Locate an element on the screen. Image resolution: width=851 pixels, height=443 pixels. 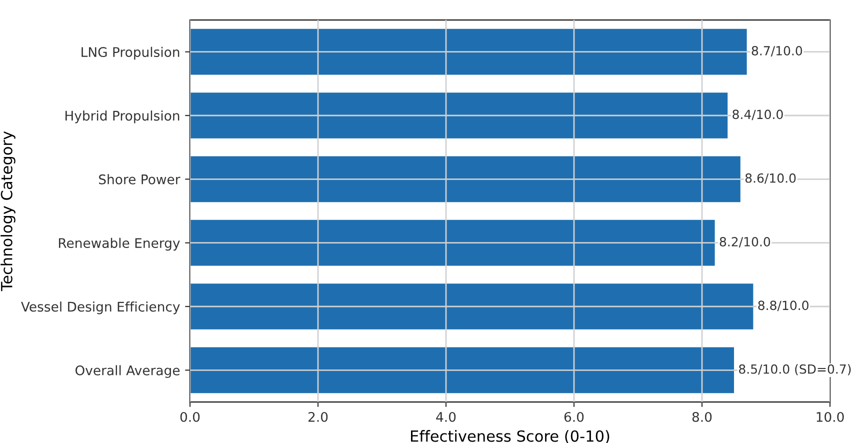
data-label: 8.2/10.0 is located at coordinates (745, 242).